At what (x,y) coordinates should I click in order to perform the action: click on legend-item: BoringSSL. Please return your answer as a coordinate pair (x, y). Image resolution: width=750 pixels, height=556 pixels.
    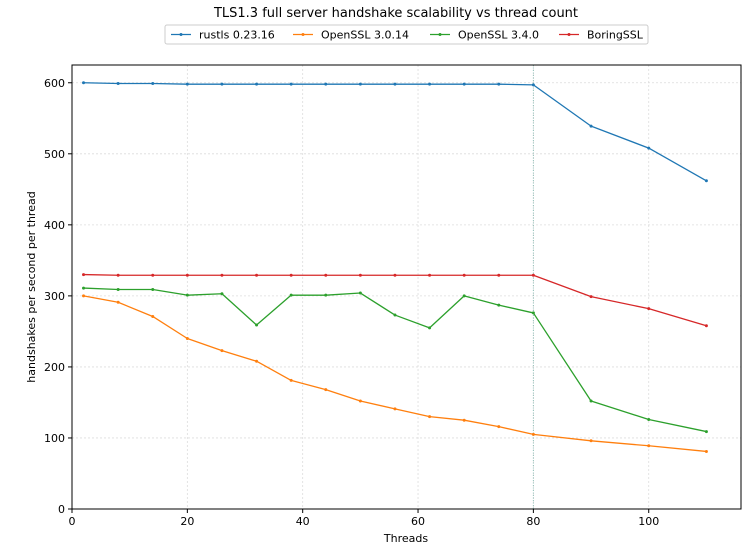
    Looking at the image, I should click on (601, 35).